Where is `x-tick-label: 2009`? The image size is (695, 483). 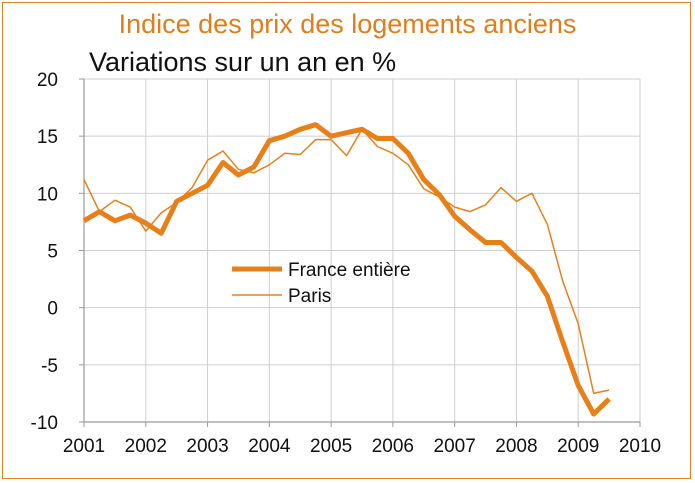
x-tick-label: 2009 is located at coordinates (578, 446).